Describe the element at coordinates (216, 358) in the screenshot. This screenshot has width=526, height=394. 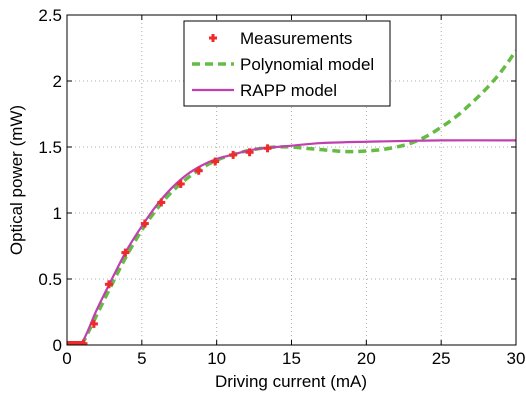
I see `x-tick-label-2: 10` at that location.